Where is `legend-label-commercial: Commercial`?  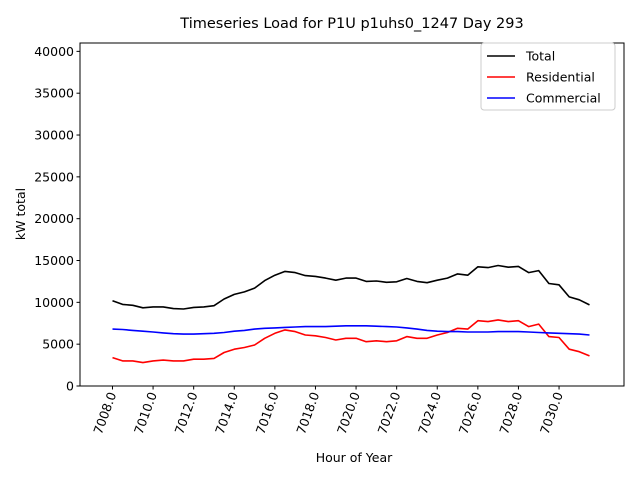 legend-label-commercial: Commercial is located at coordinates (563, 98).